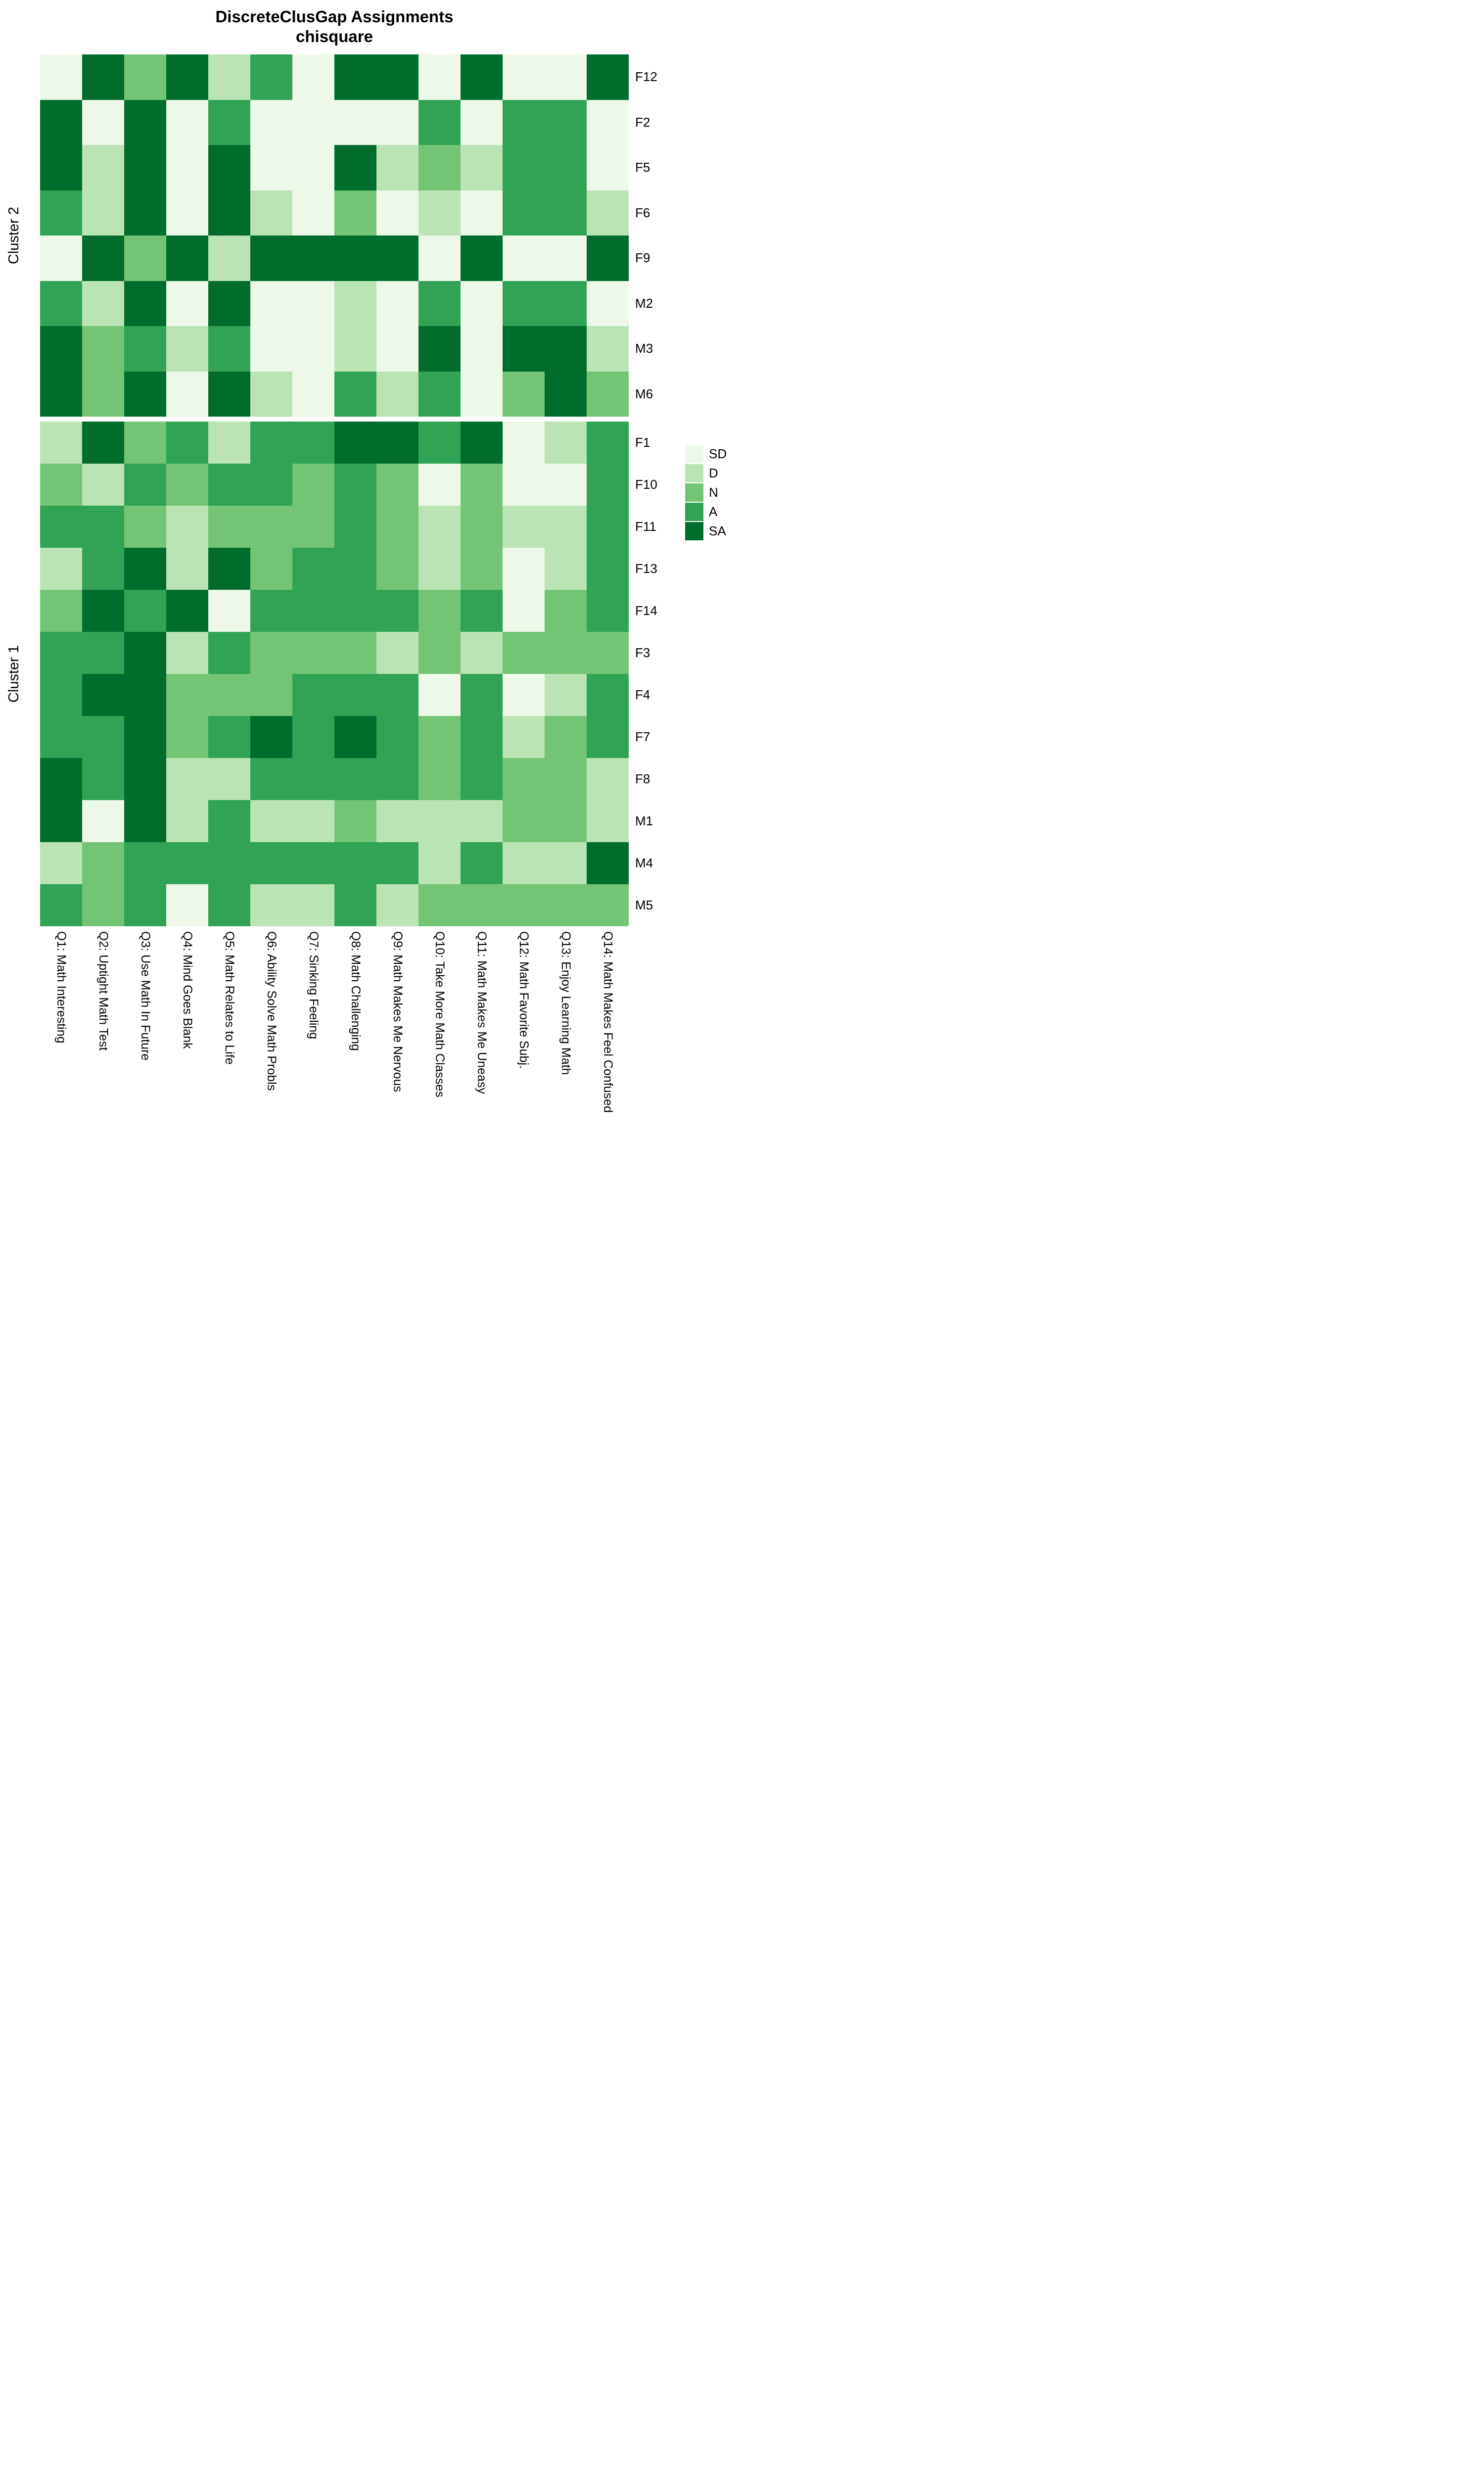  I want to click on column-label: Q9: Math Makes Me Nervous, so click(398, 1012).